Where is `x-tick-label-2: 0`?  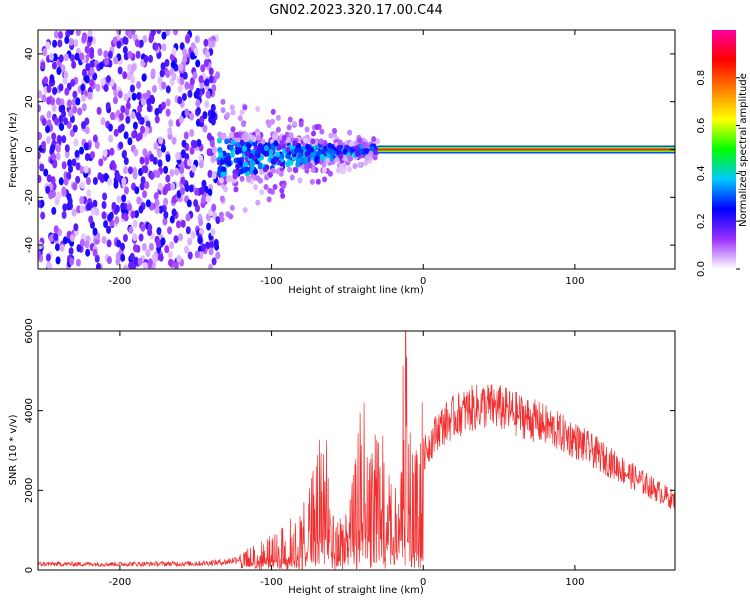
x-tick-label-2: 0 is located at coordinates (423, 281).